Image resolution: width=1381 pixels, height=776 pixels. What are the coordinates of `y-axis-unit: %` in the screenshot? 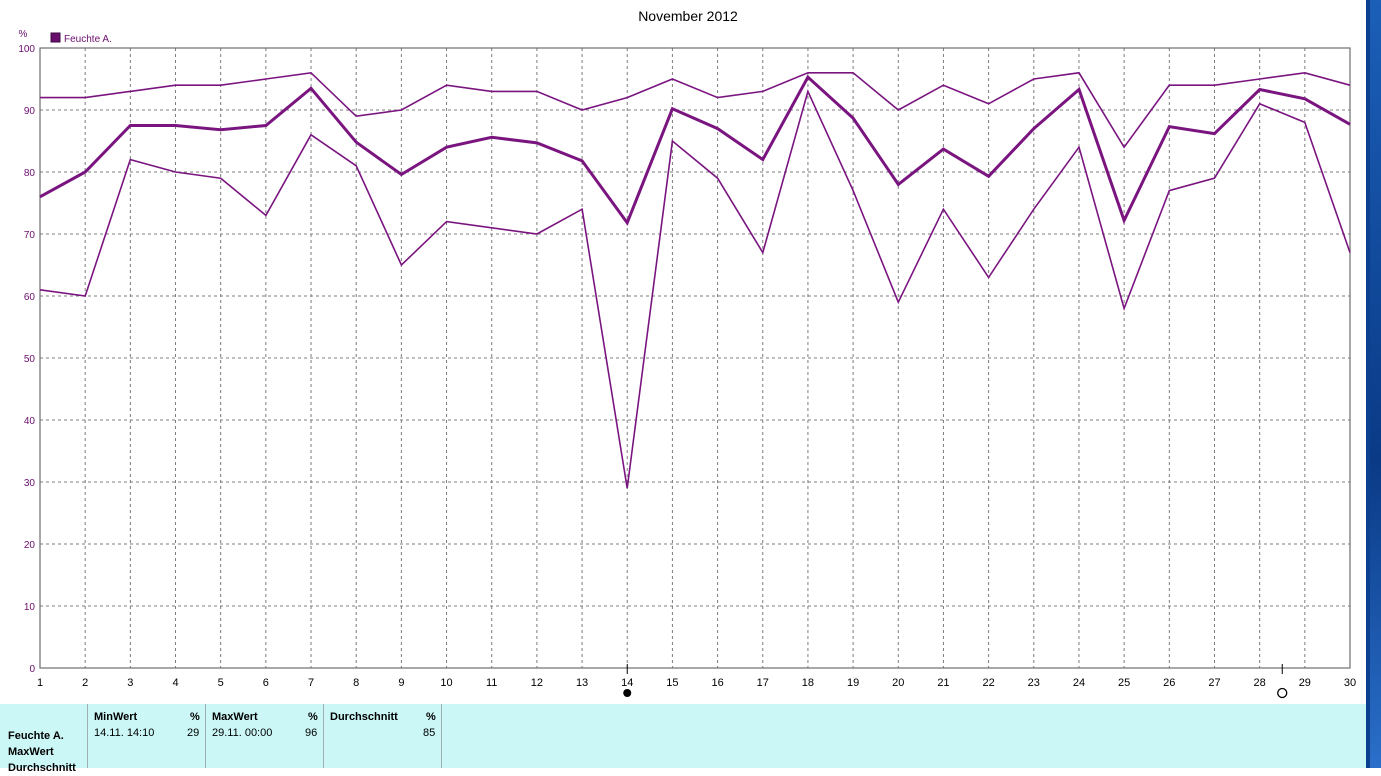 It's located at (23, 34).